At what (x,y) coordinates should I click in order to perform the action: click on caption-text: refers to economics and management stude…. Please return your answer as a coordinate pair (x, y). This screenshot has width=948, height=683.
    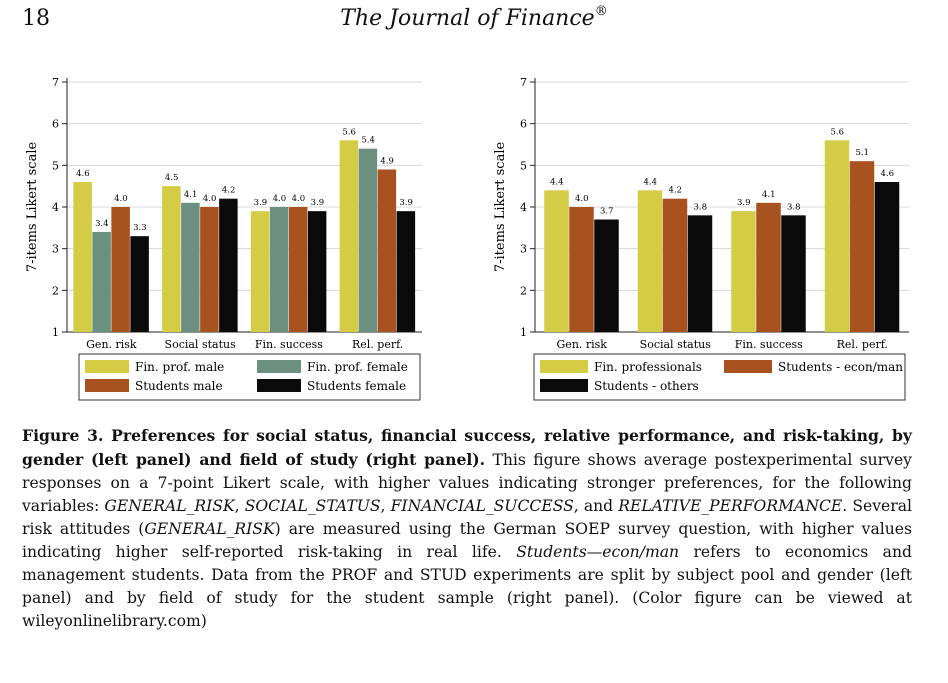
    Looking at the image, I should click on (467, 586).